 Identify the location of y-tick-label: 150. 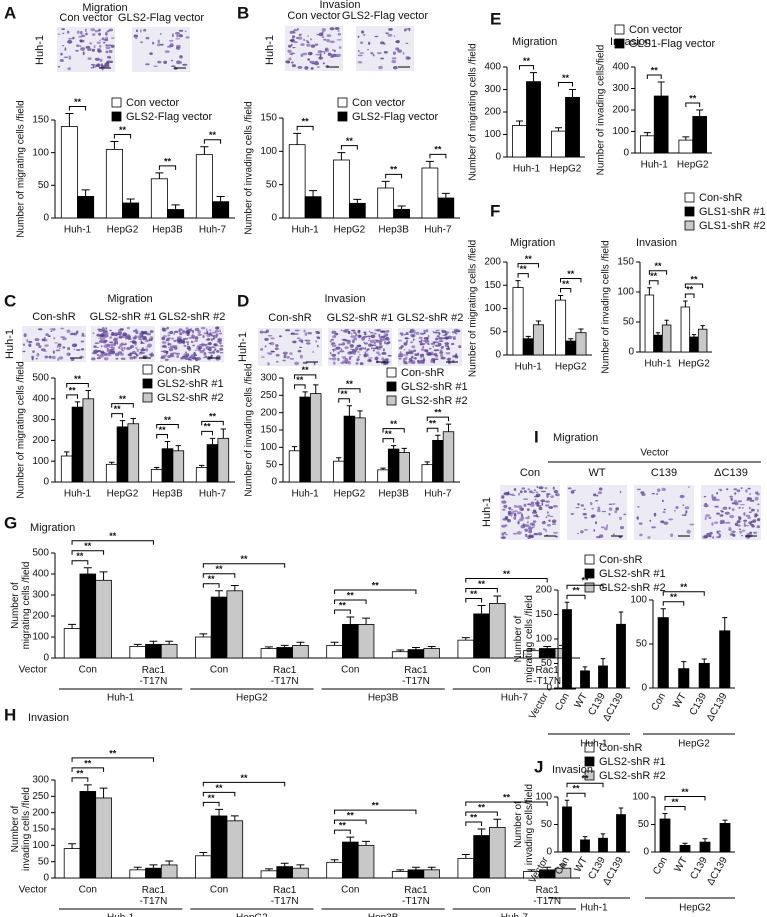
(268, 118).